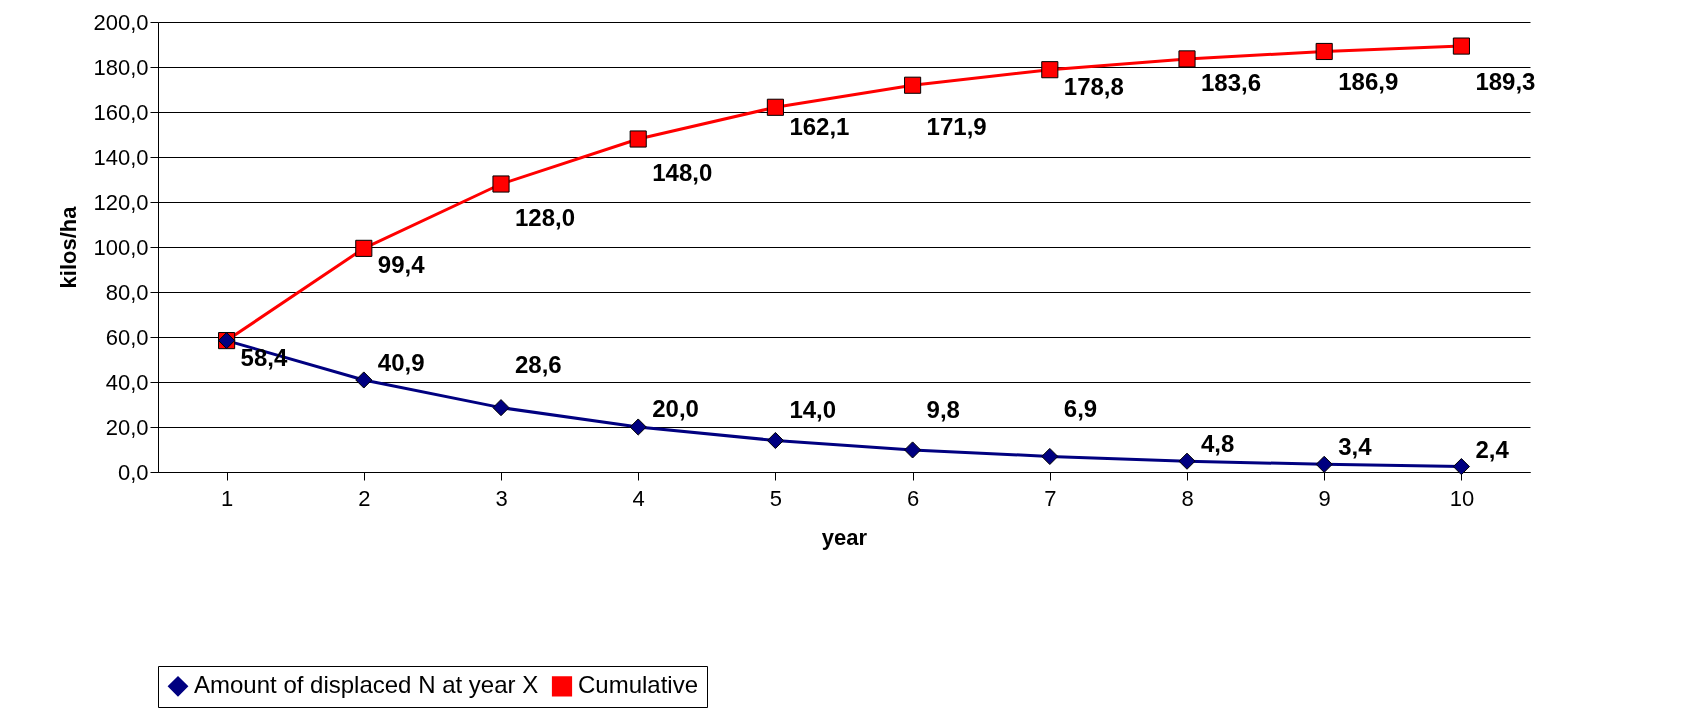 The image size is (1695, 717). What do you see at coordinates (227, 498) in the screenshot?
I see `x-tick-label: 1` at bounding box center [227, 498].